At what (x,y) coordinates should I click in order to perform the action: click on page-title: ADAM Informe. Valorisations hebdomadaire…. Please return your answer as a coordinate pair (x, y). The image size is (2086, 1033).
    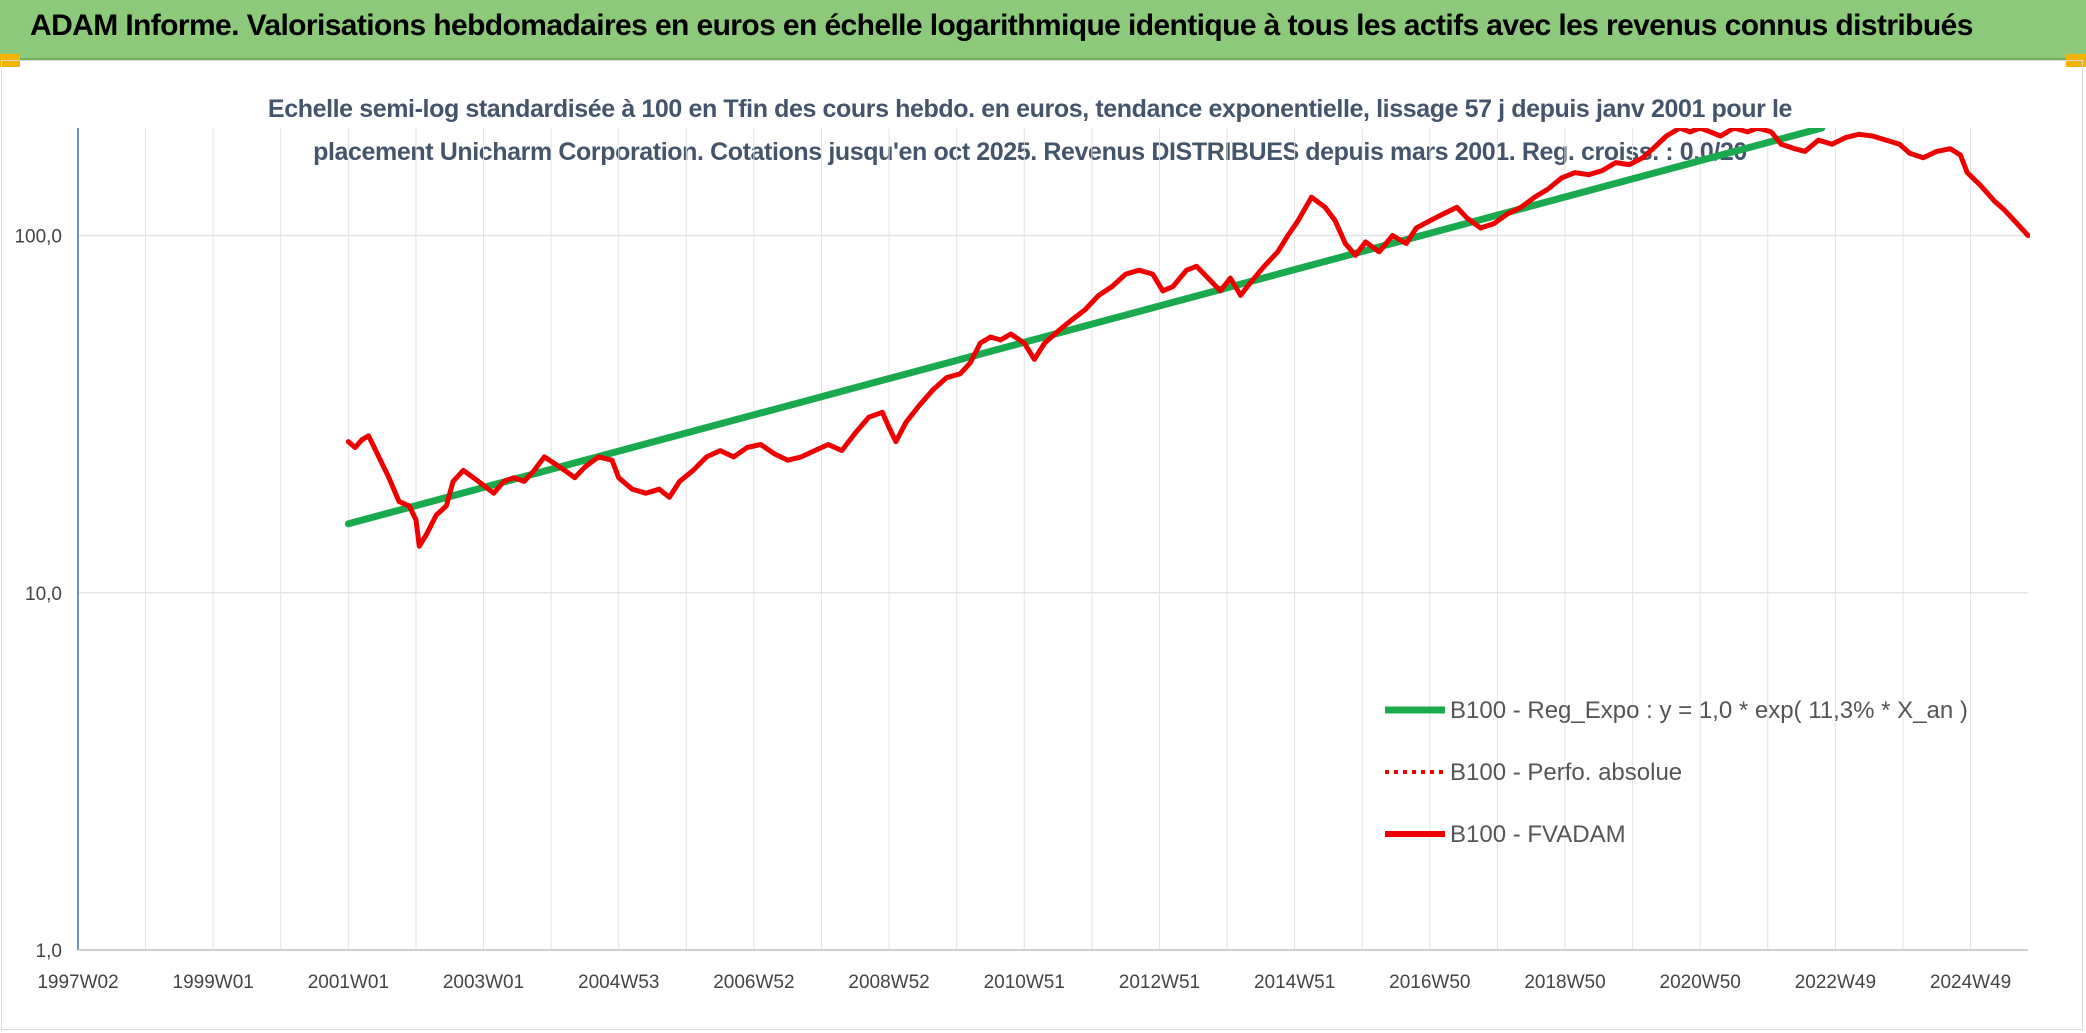
    Looking at the image, I should click on (1001, 25).